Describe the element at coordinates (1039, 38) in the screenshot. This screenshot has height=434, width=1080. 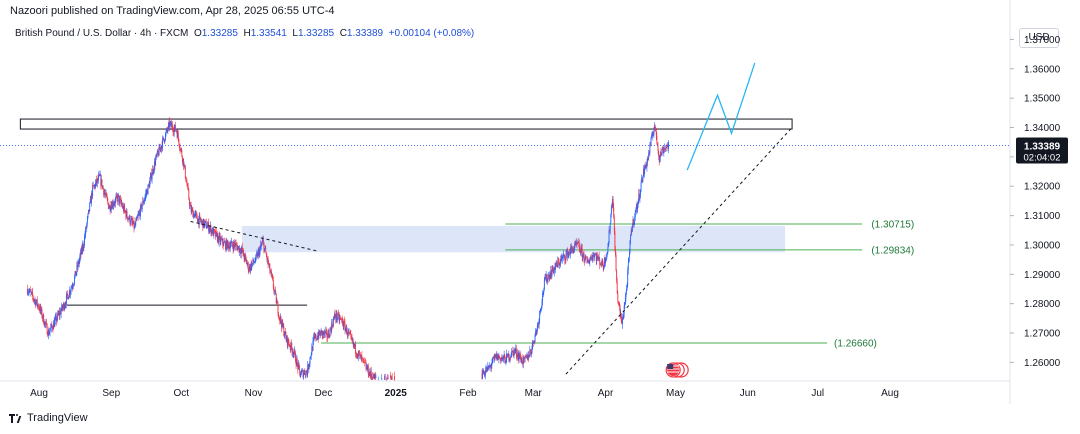
I see `currency-button: USD` at that location.